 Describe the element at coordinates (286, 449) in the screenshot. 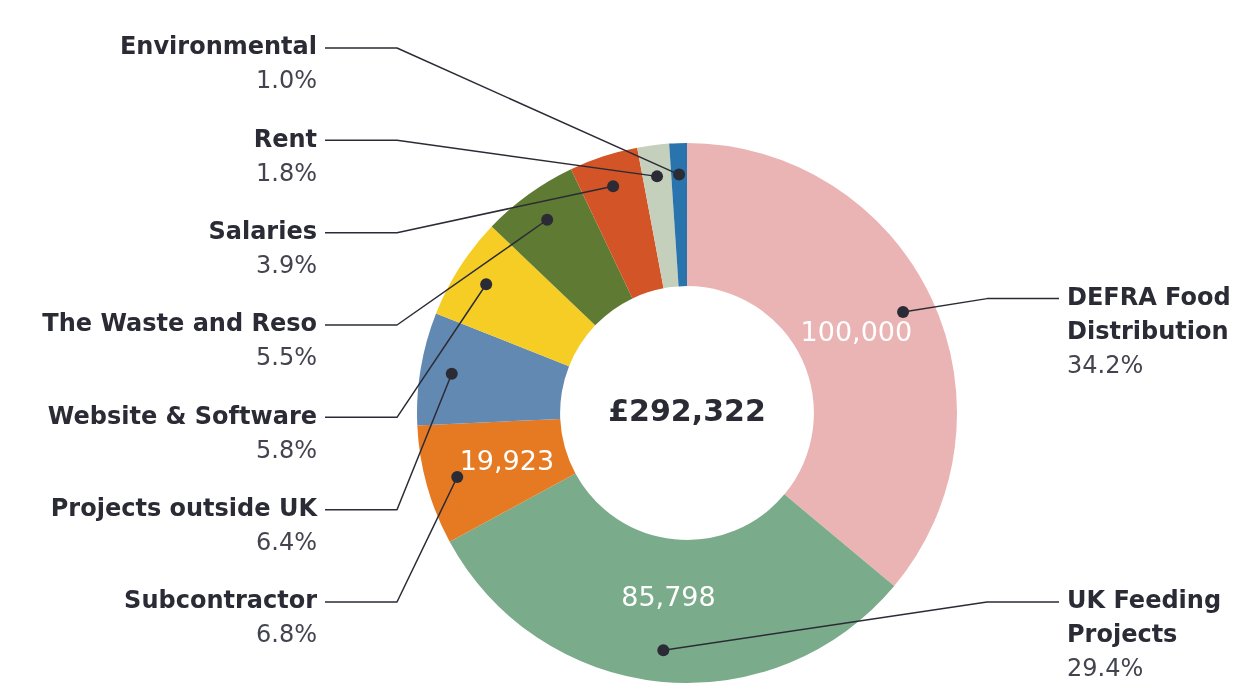

I see `data-label: 5.8%` at that location.